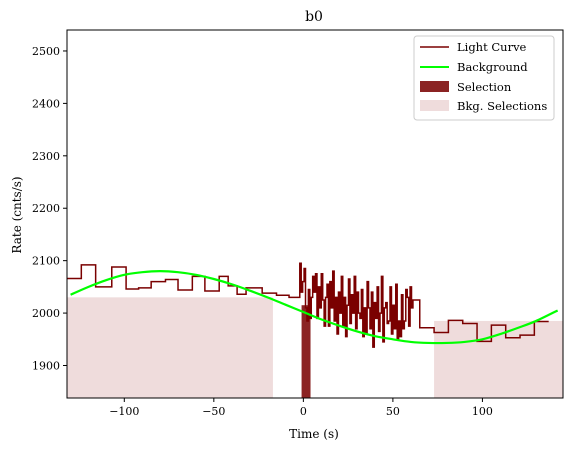  What do you see at coordinates (46, 365) in the screenshot?
I see `y-tick-label: 1900` at bounding box center [46, 365].